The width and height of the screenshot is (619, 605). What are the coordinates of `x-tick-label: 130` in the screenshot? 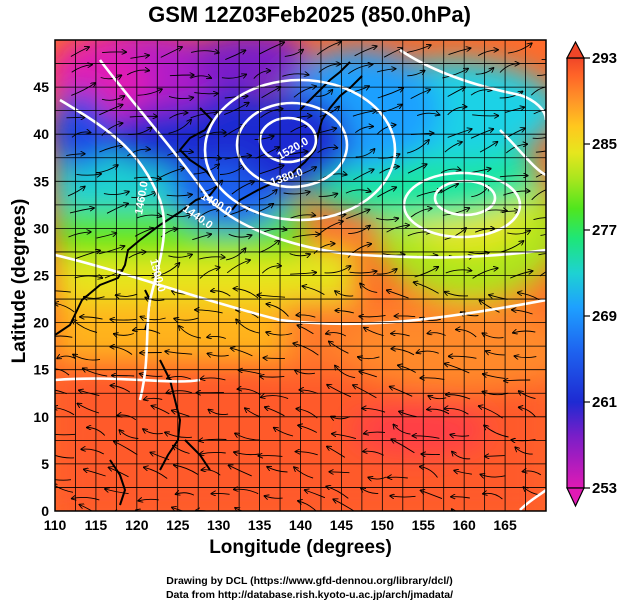 It's located at (219, 525).